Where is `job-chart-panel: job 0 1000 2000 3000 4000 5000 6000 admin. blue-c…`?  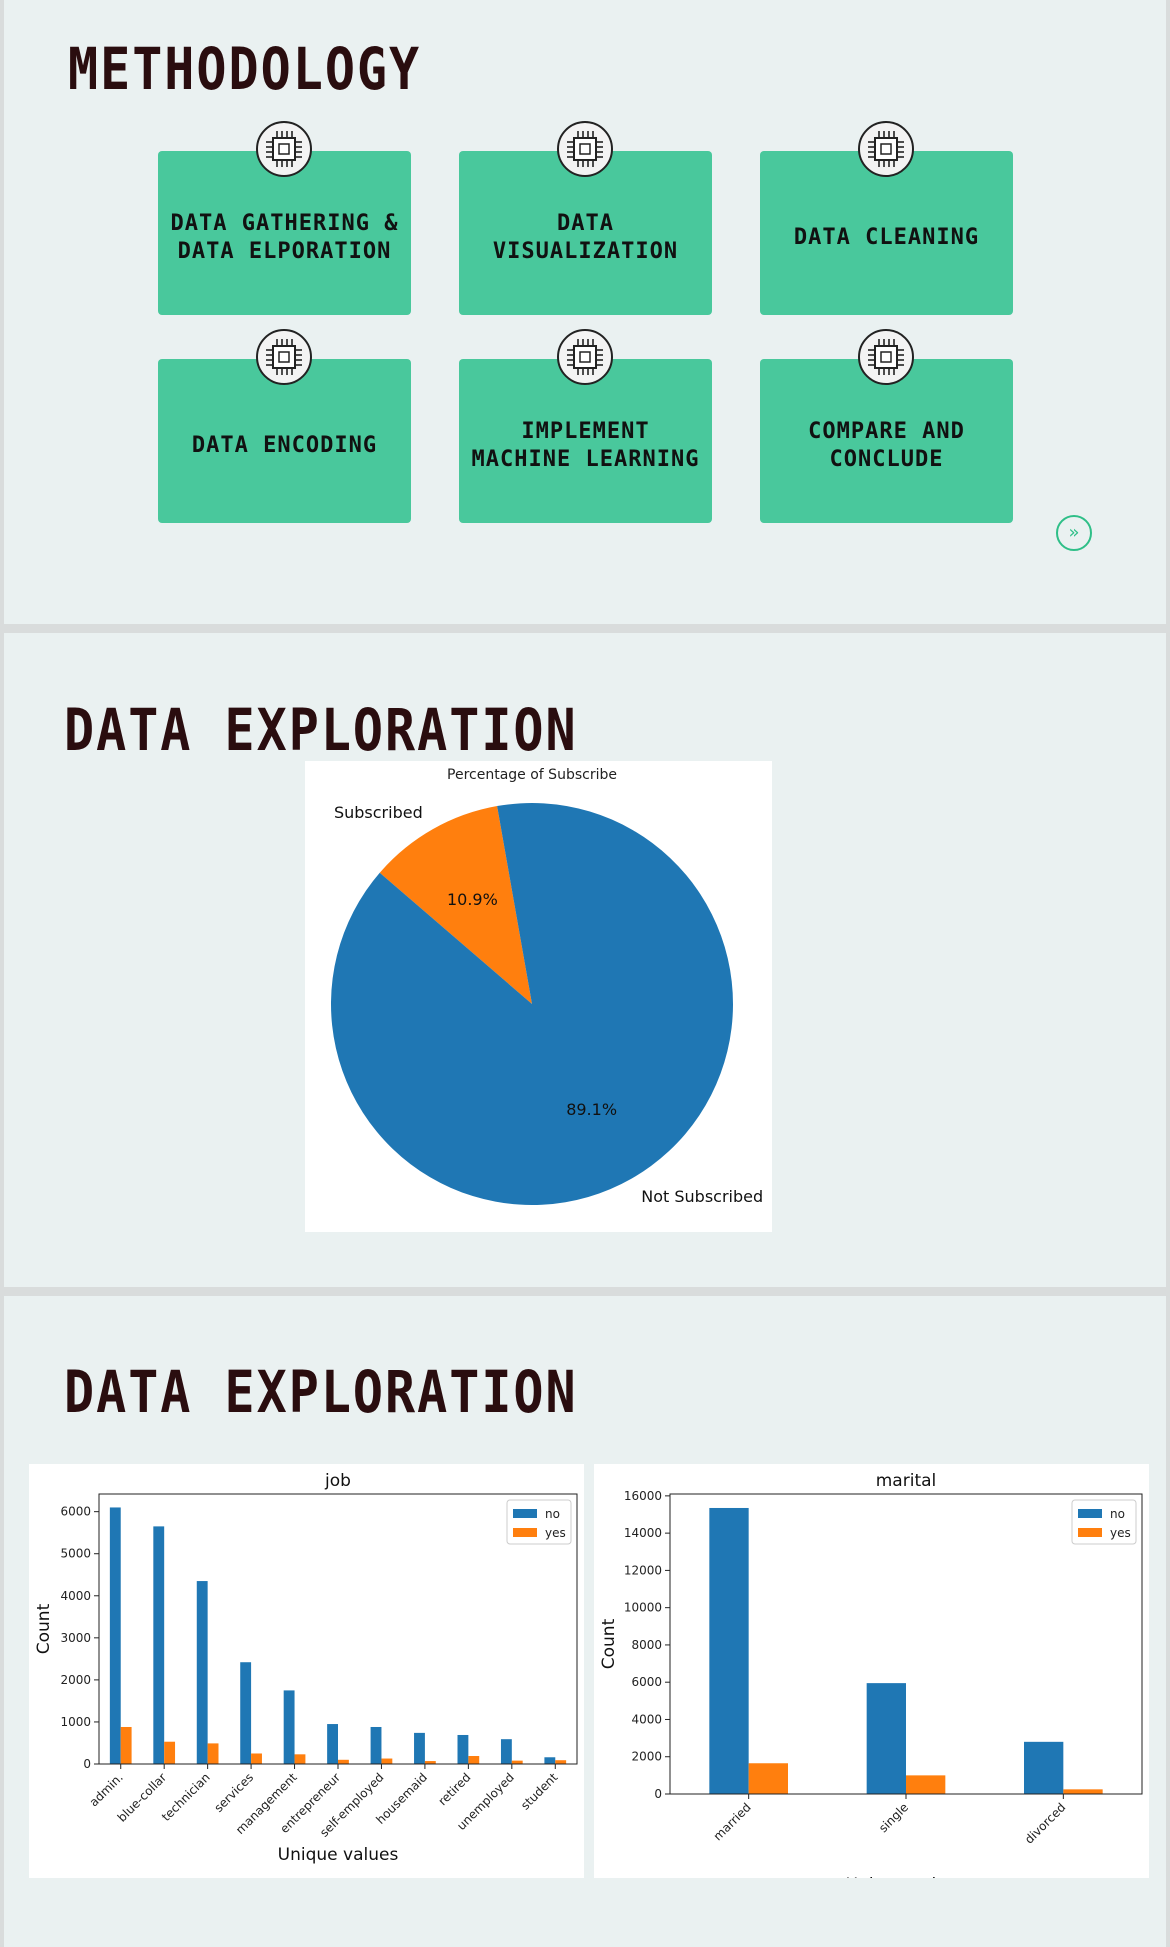
job-chart-panel: job 0 1000 2000 3000 4000 5000 6000 admin. blue-c… is located at coordinates (306, 1671).